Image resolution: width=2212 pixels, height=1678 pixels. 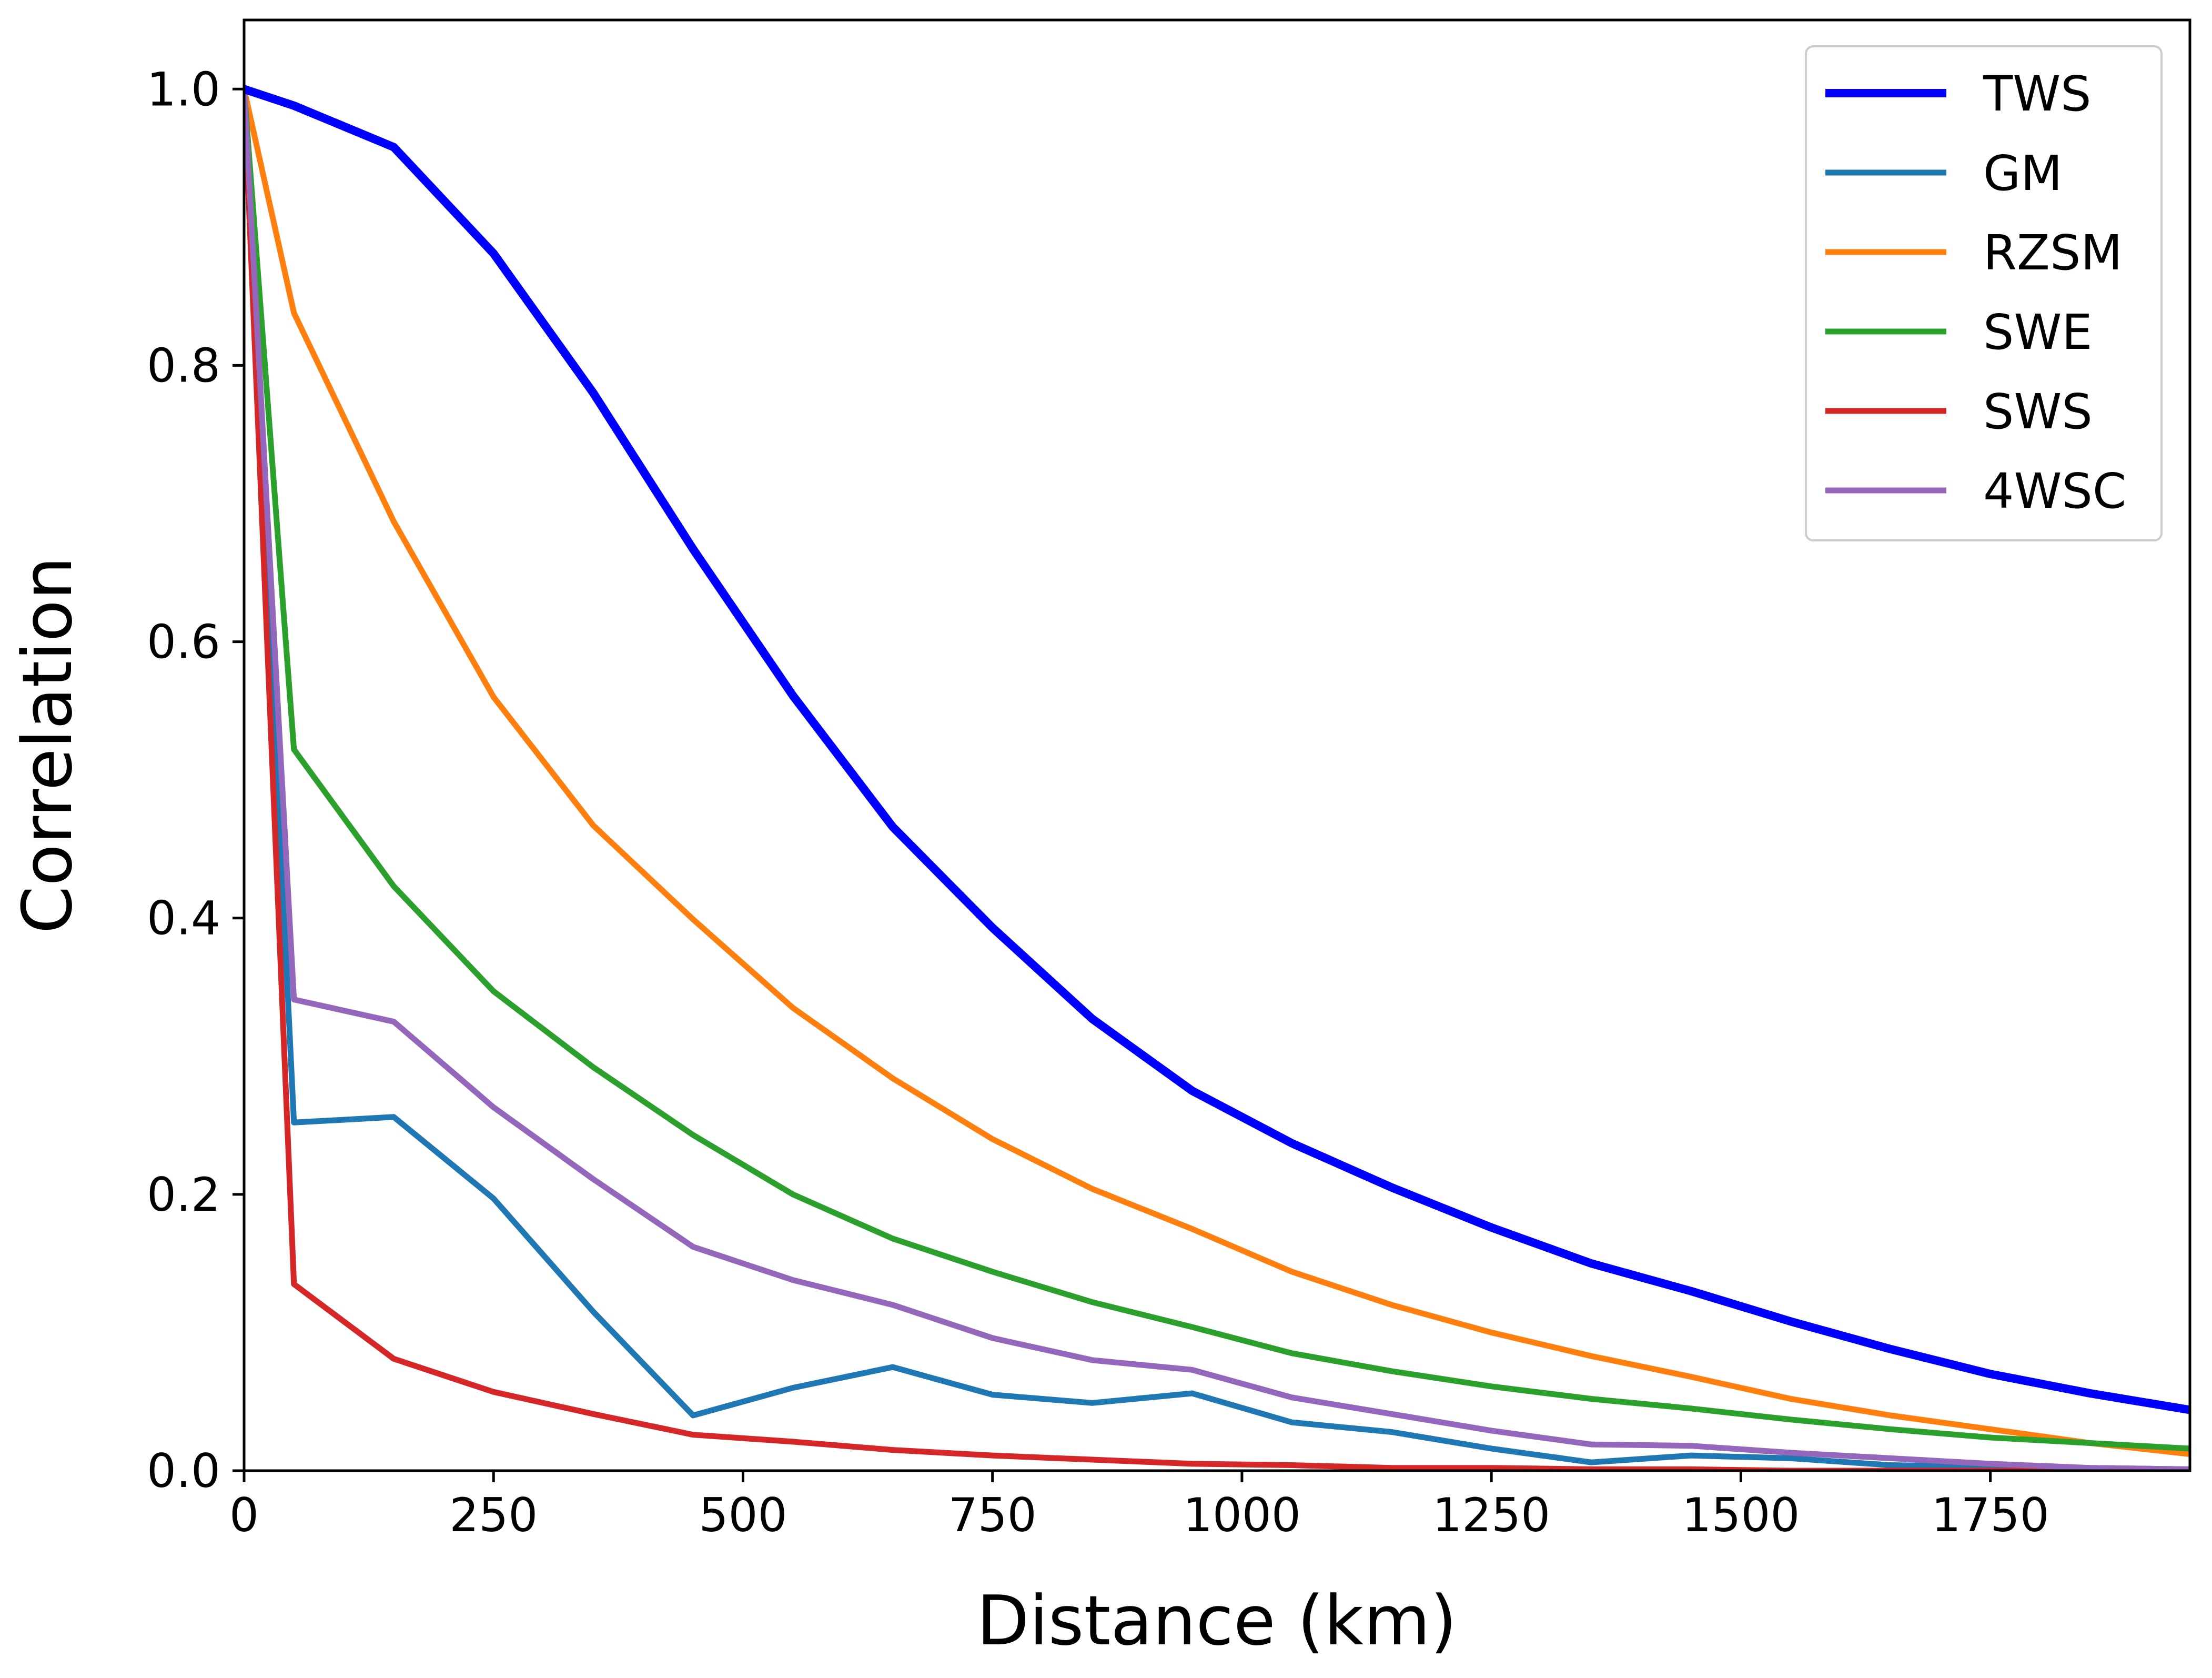 What do you see at coordinates (1242, 1515) in the screenshot?
I see `x-tick-label: 1000` at bounding box center [1242, 1515].